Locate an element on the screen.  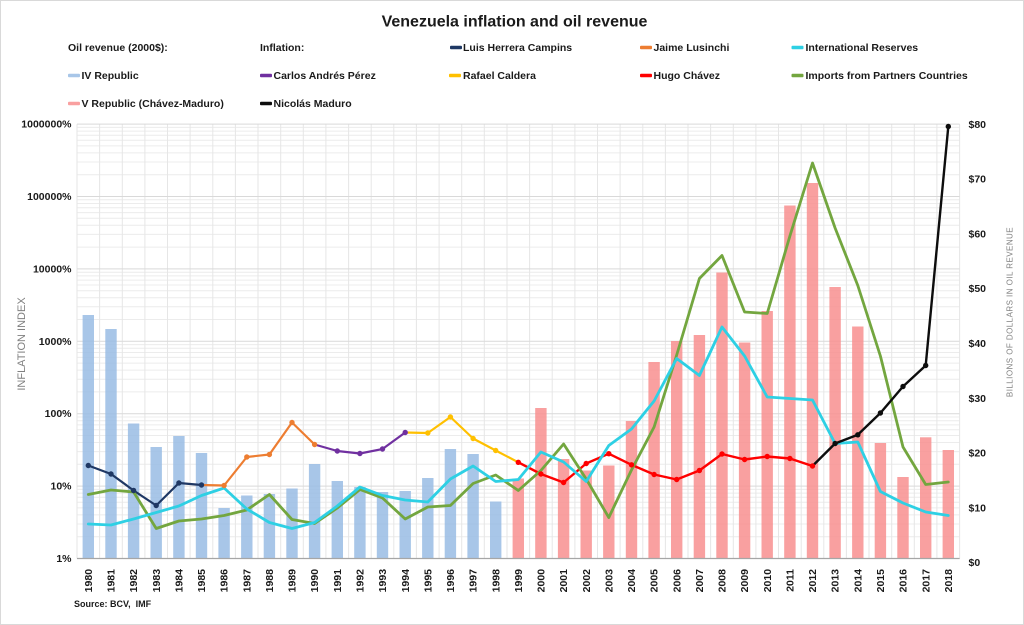
svg-text: $20 is located at coordinates (978, 454).